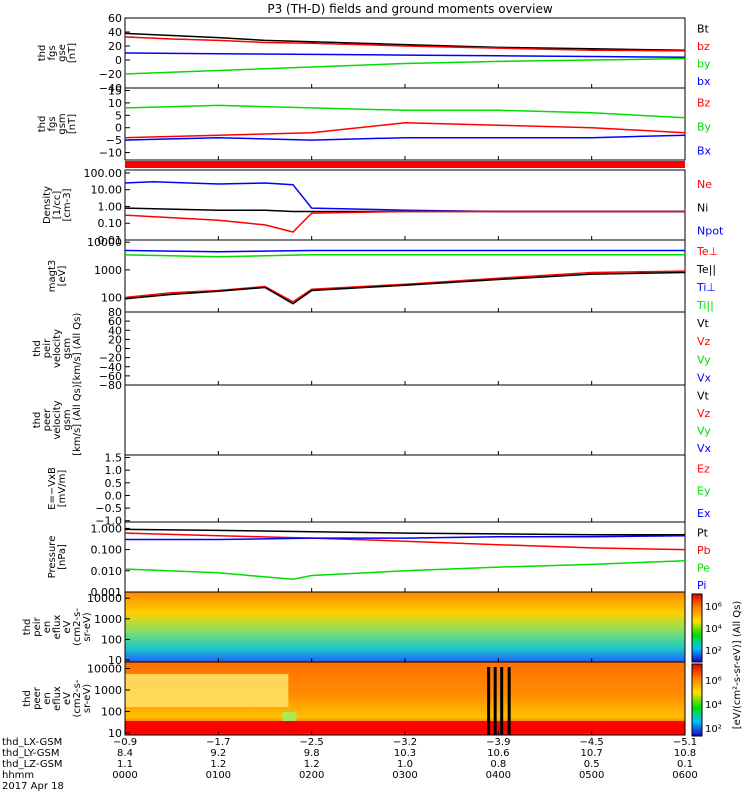 The image size is (750, 804). I want to click on ylabel-p5-4: [km/s] (All Qs), so click(77, 349).